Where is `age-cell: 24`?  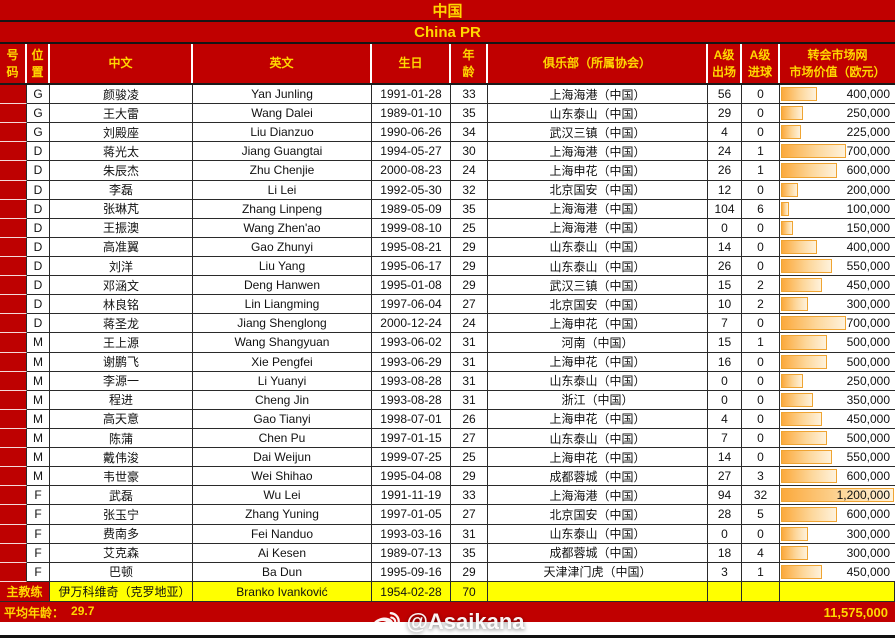
age-cell: 24 is located at coordinates (469, 324).